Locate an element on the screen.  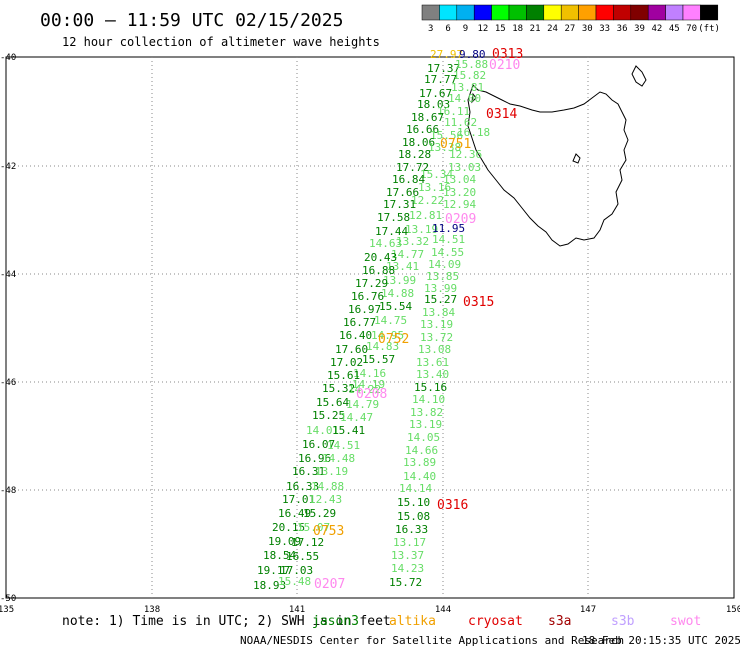
color-scale-label: 24 is located at coordinates (552, 29).